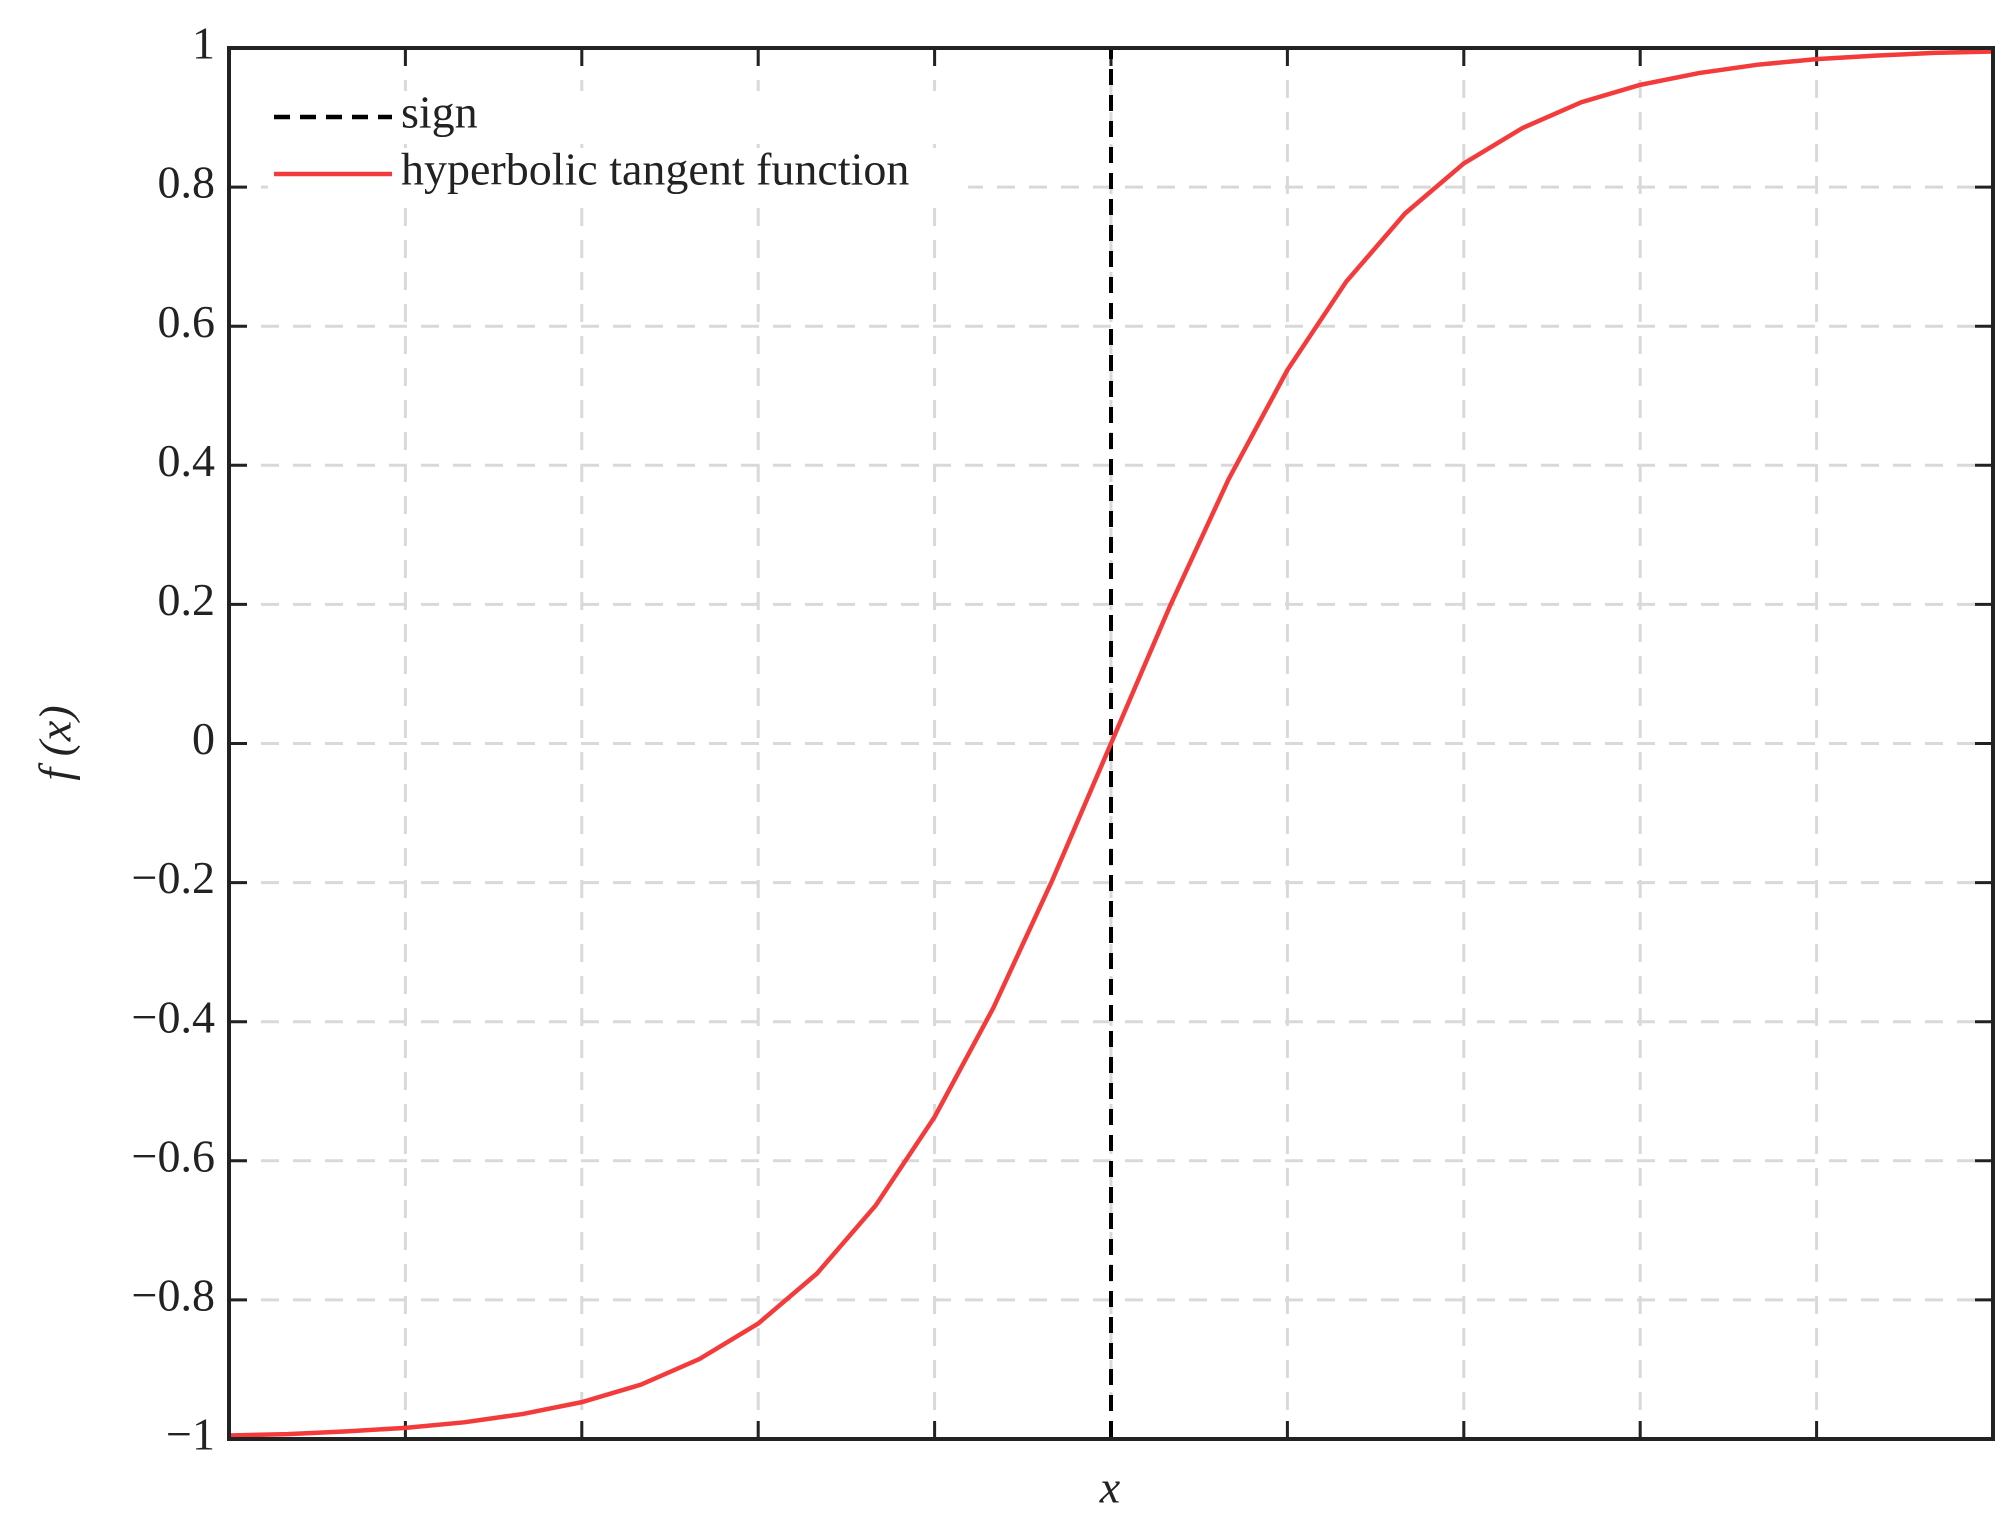 Image resolution: width=2016 pixels, height=1533 pixels. What do you see at coordinates (187, 460) in the screenshot?
I see `y-tick-label: 0.4` at bounding box center [187, 460].